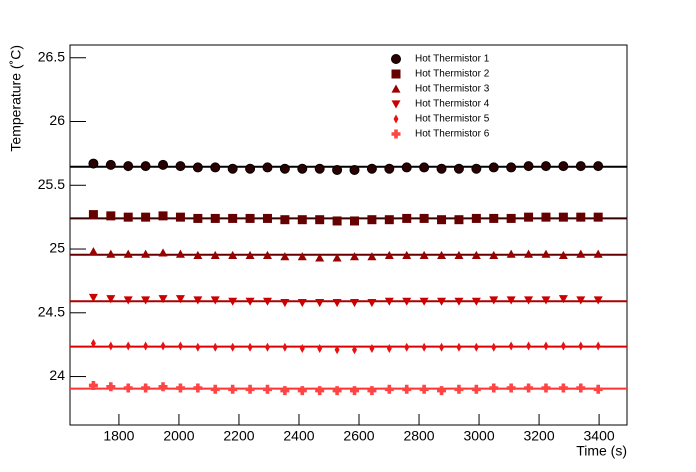 The width and height of the screenshot is (696, 472). Describe the element at coordinates (118, 436) in the screenshot. I see `x-tick-label: 1800` at that location.